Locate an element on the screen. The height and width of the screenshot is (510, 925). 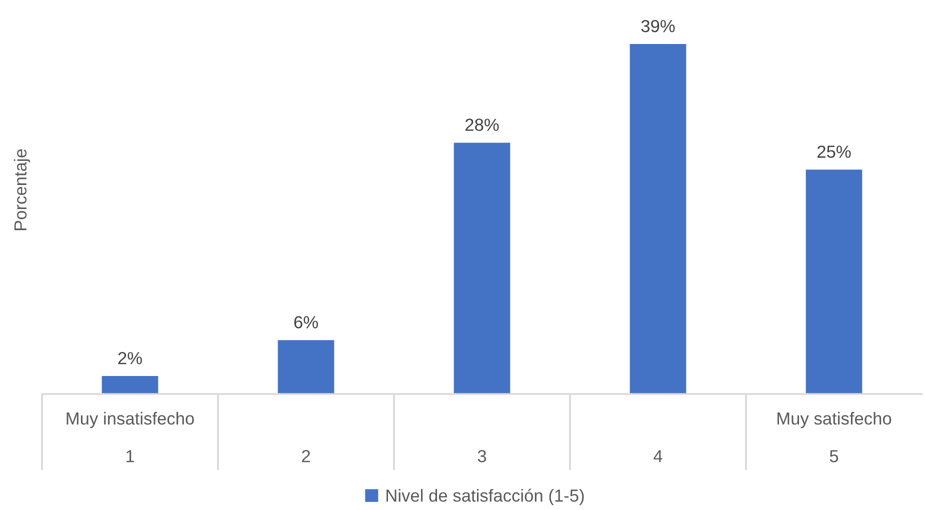
x-tick-label: 5 is located at coordinates (834, 456).